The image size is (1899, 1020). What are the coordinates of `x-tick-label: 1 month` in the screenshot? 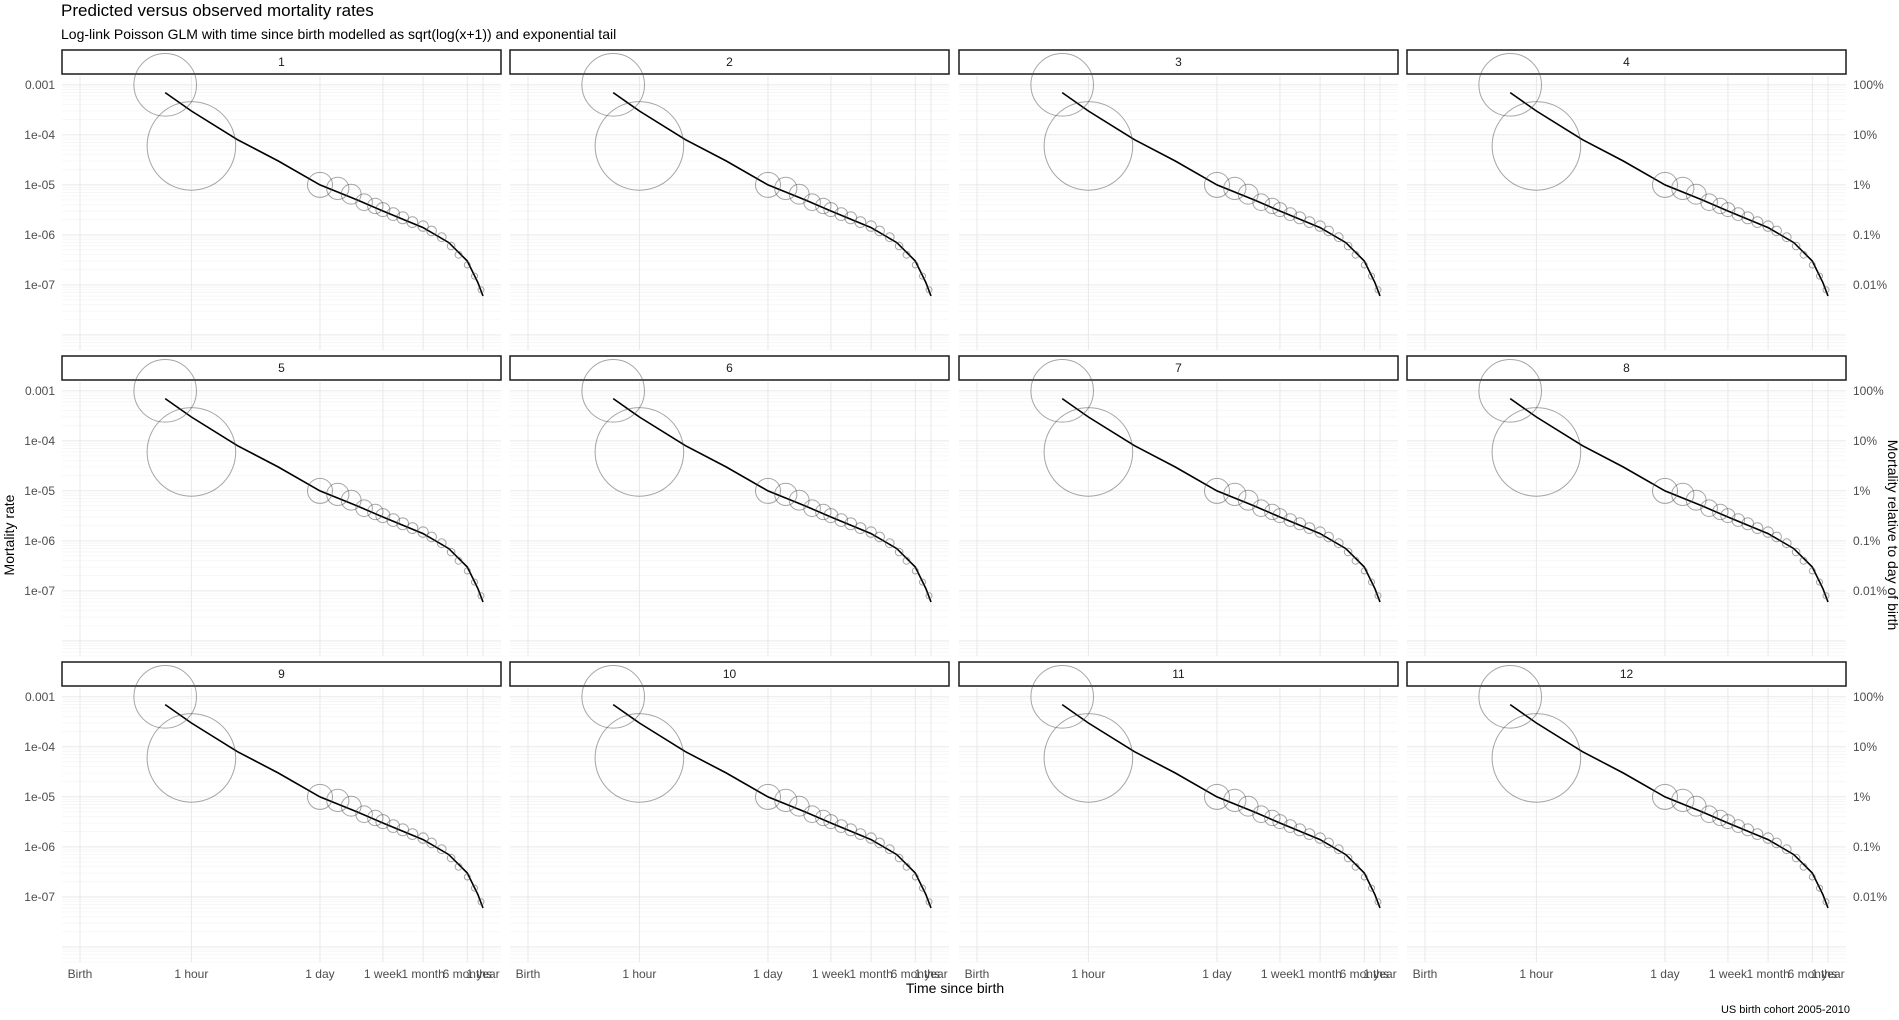 It's located at (1767, 974).